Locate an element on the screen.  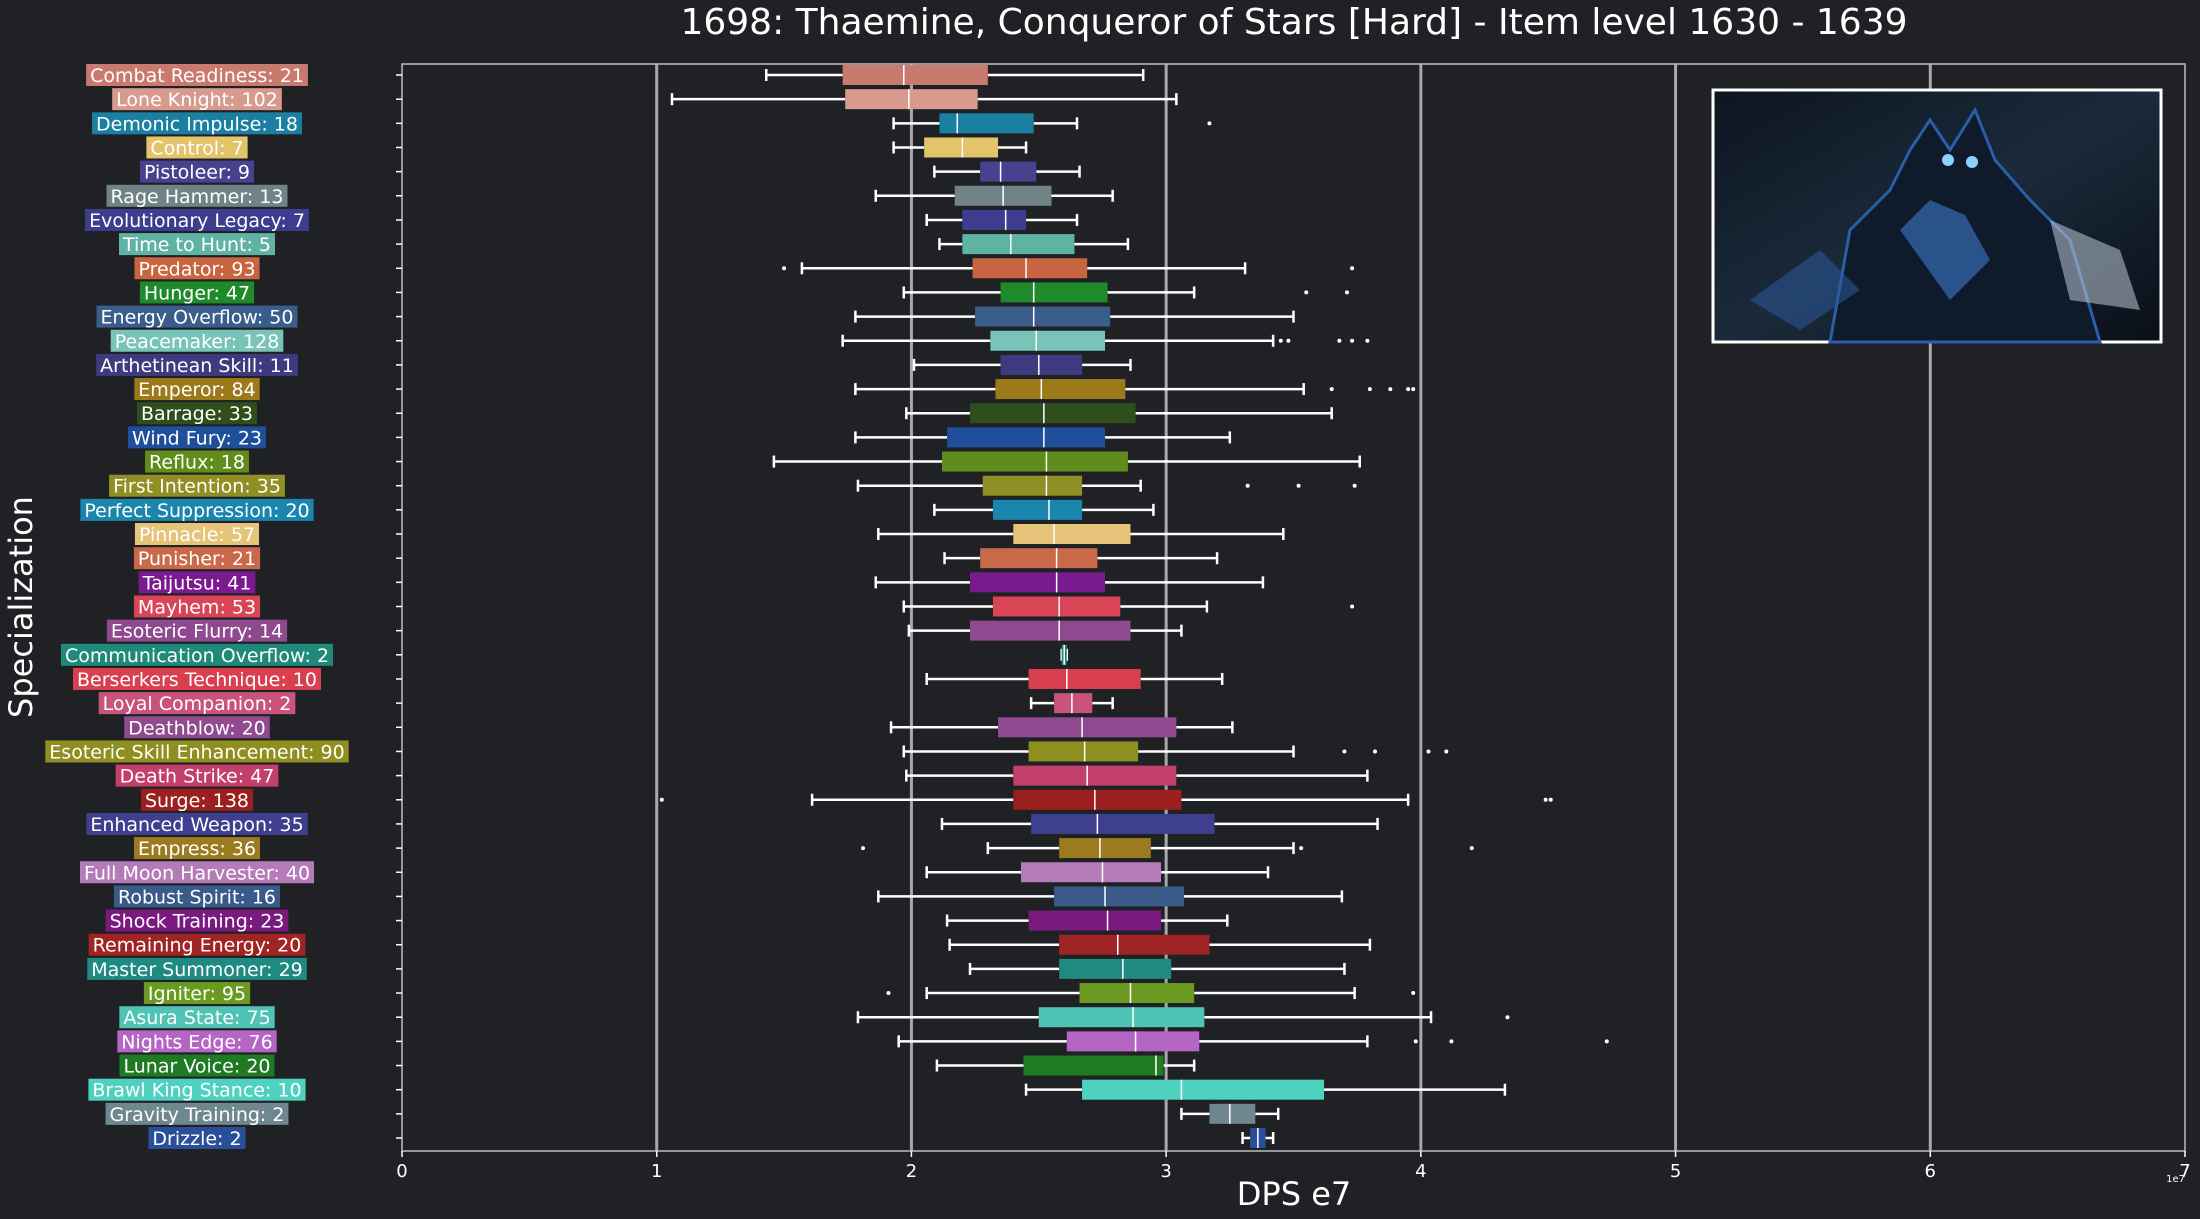
y-label: Demonic Impulse: 18 is located at coordinates (197, 123).